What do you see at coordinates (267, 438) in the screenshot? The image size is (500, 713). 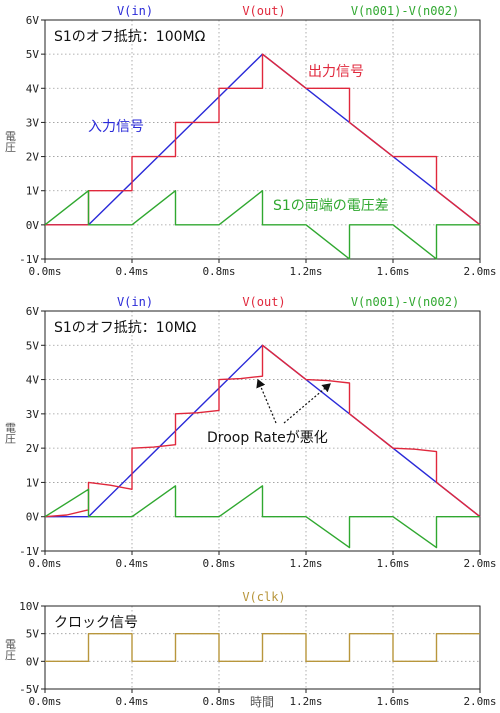 I see `label-droop-rate: Droop Rateが悪化` at bounding box center [267, 438].